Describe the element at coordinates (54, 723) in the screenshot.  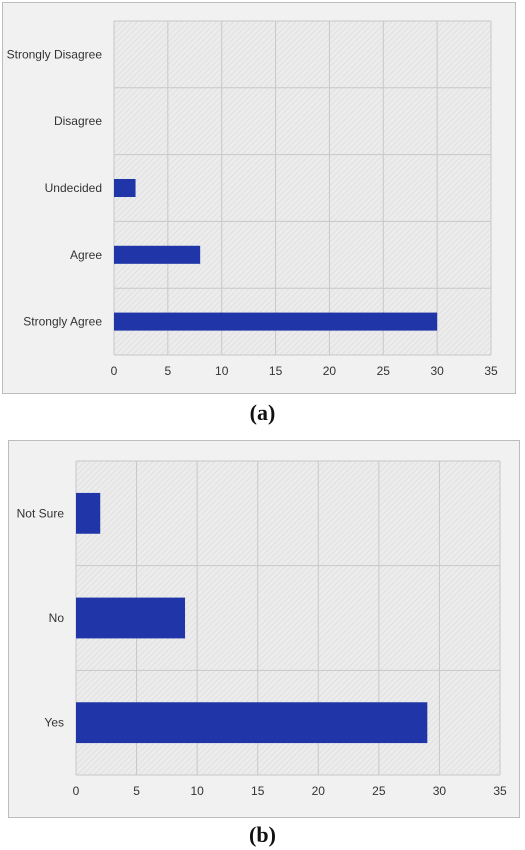
I see `category-label: Yes` at that location.